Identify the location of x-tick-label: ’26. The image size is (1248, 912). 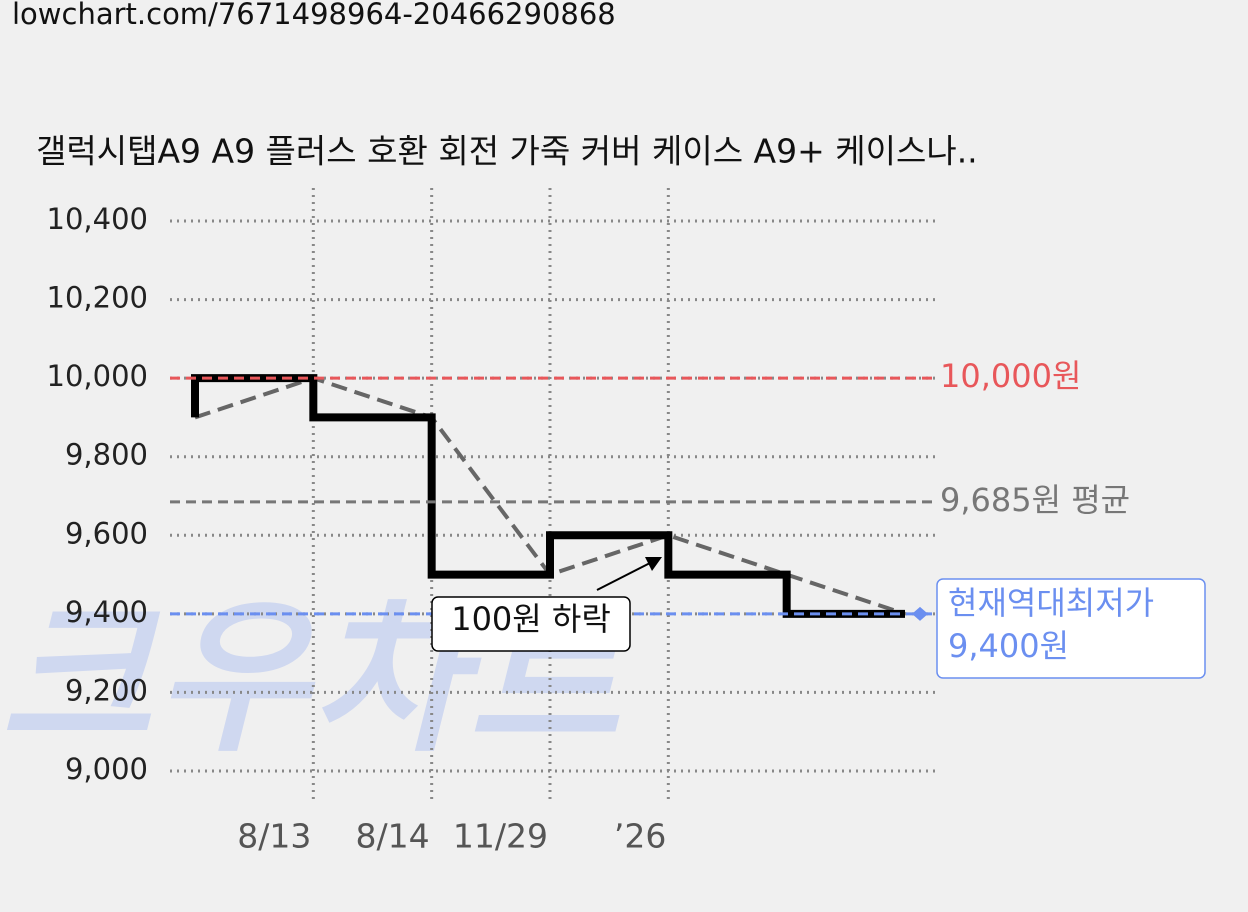
(640, 836).